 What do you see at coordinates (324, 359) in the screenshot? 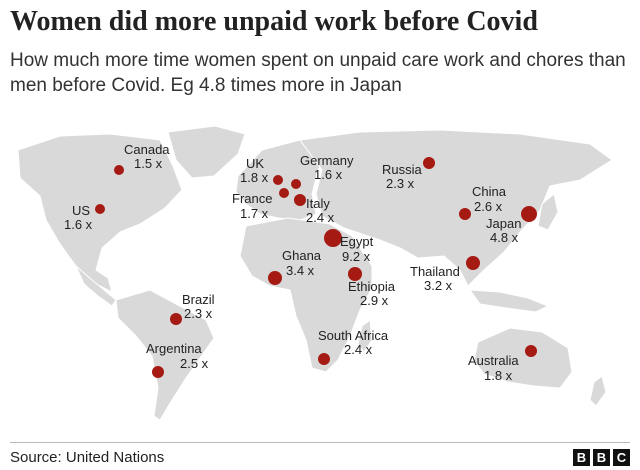
I see `marker-south-africa` at bounding box center [324, 359].